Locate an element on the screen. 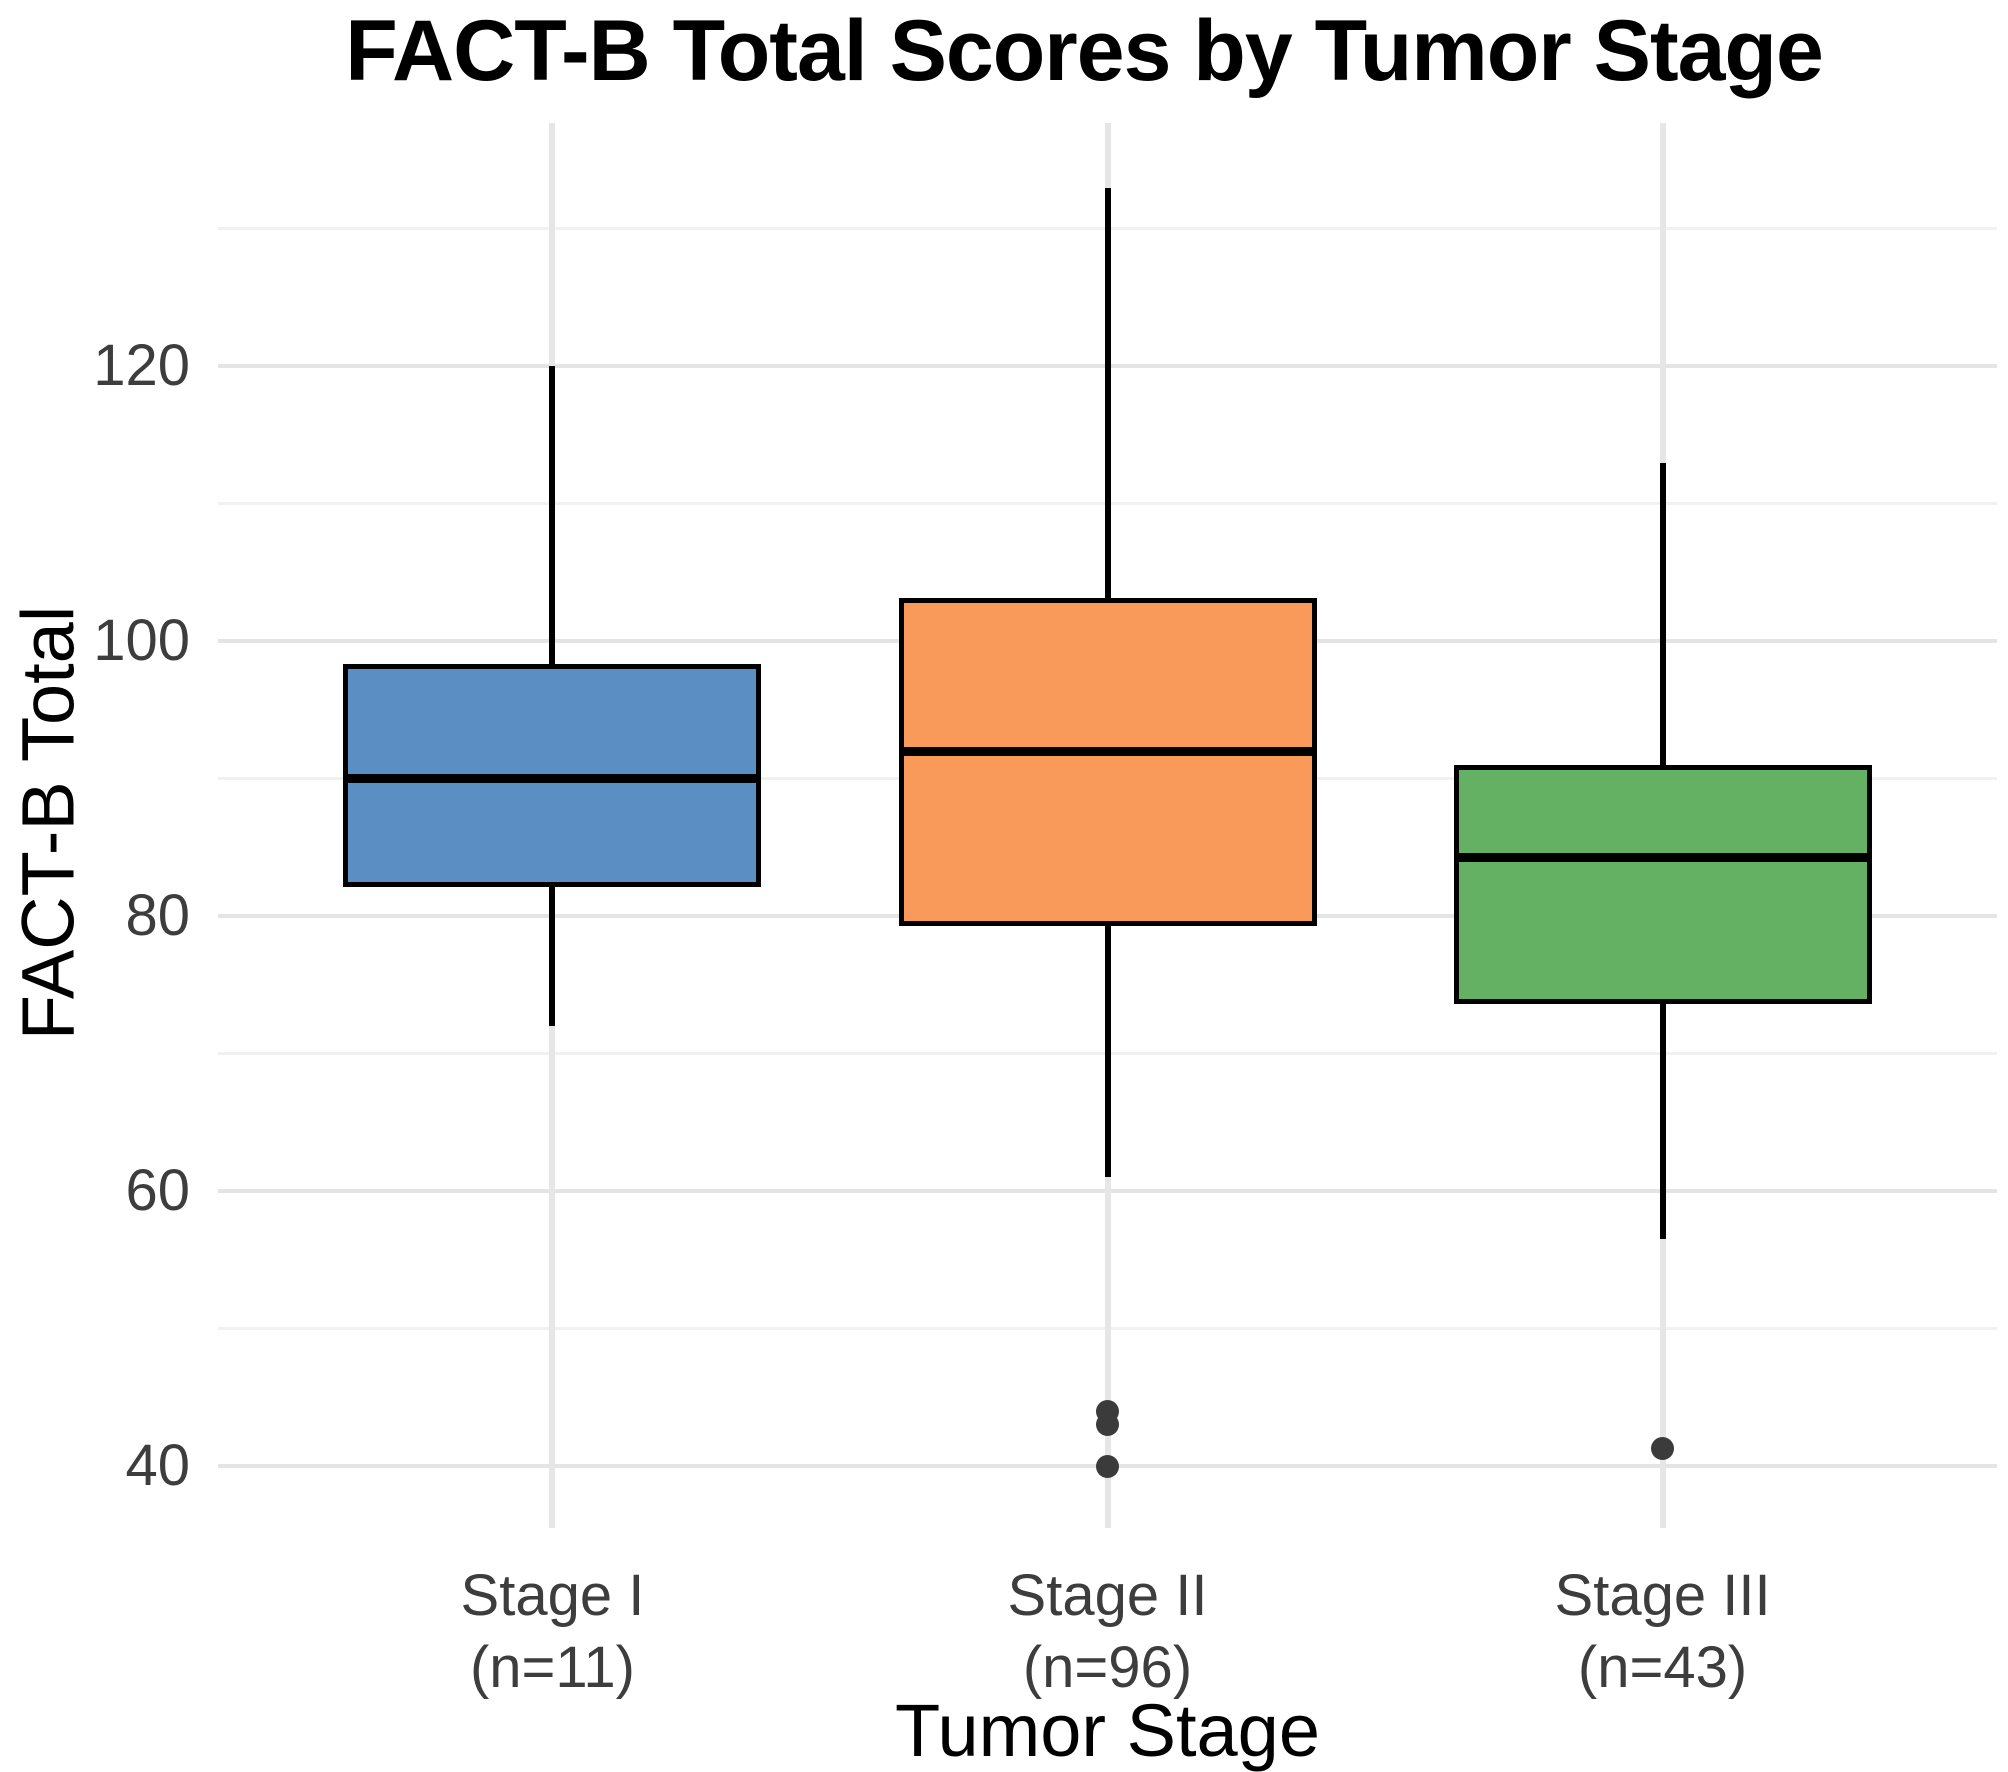 This screenshot has width=2008, height=1772. chart-title: FACT-B Total Scores by Tumor Stage is located at coordinates (1084, 51).